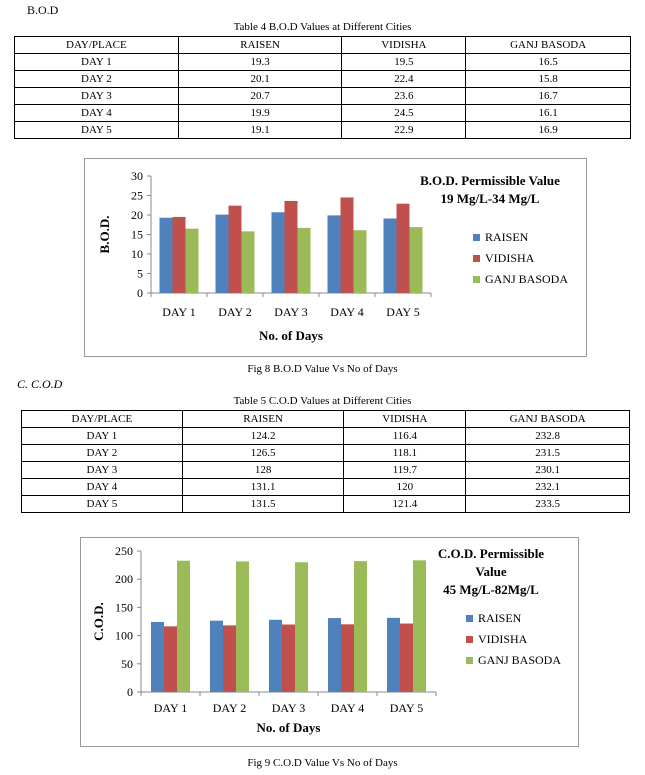 The image size is (645, 775). I want to click on cod-section-label: C. C.O.D, so click(40, 384).